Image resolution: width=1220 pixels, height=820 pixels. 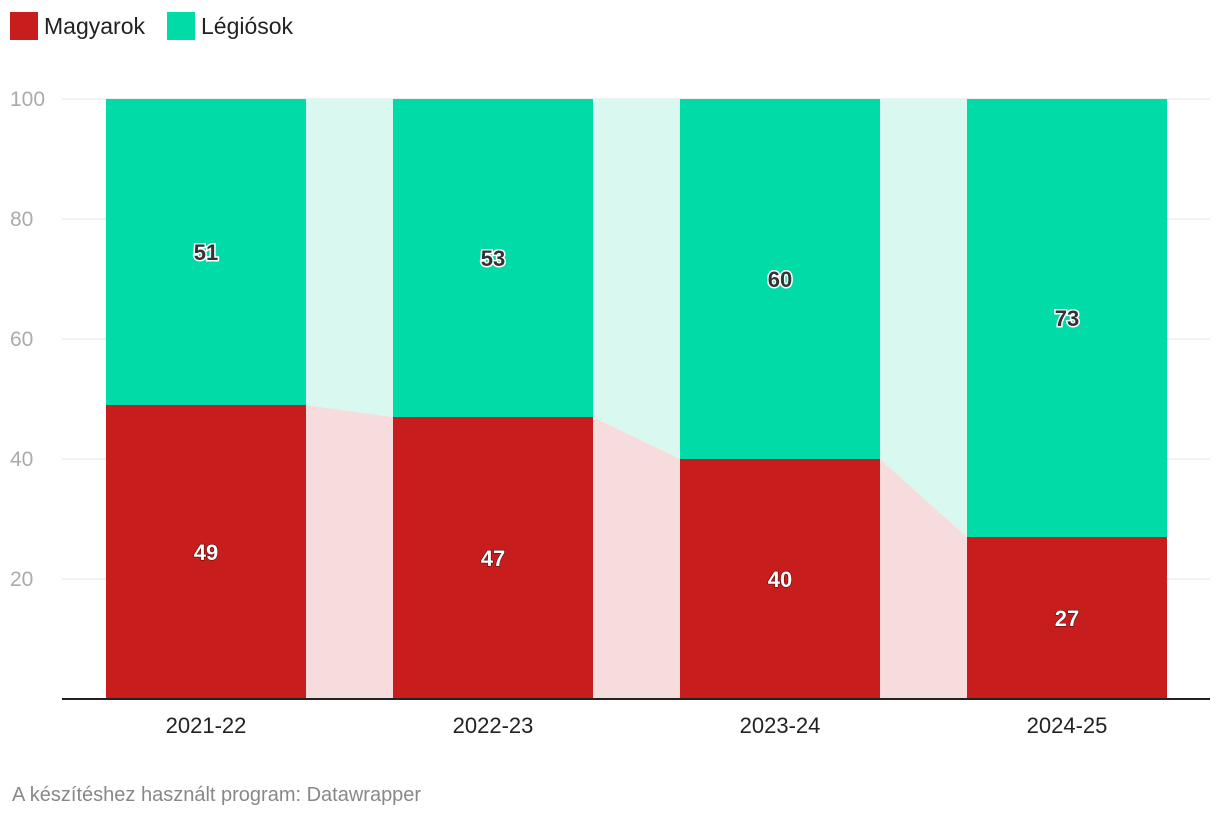 I want to click on x-tick-label-2022-23: 2022-23, so click(x=493, y=725).